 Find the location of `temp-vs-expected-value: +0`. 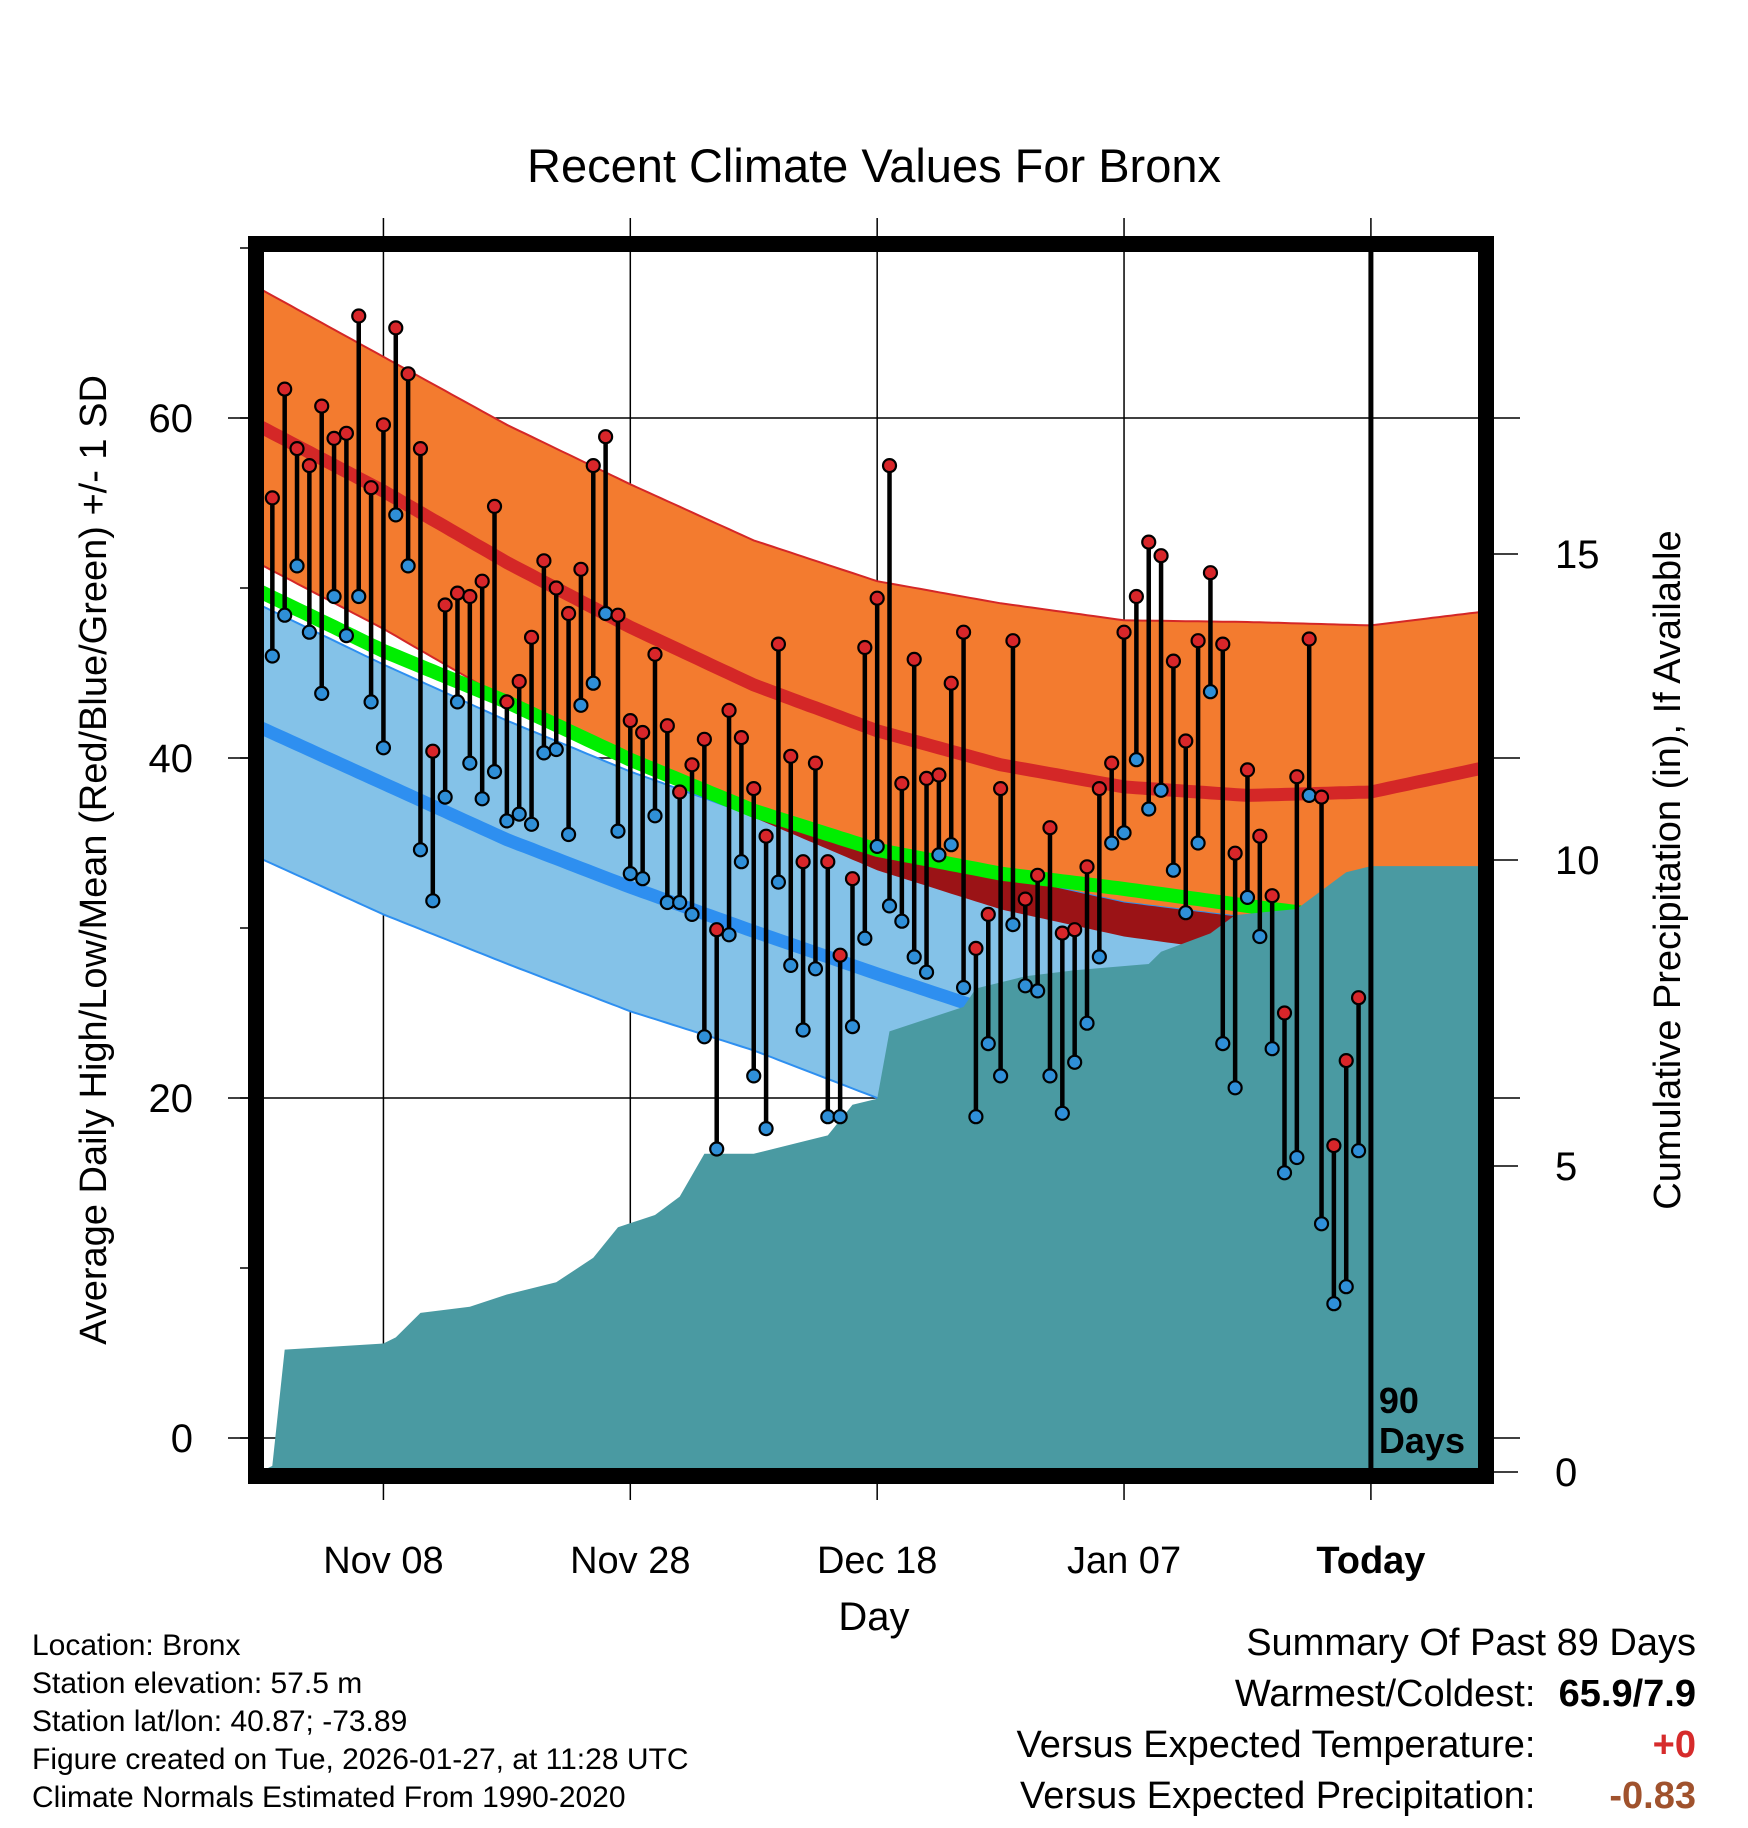

temp-vs-expected-value: +0 is located at coordinates (1674, 1745).